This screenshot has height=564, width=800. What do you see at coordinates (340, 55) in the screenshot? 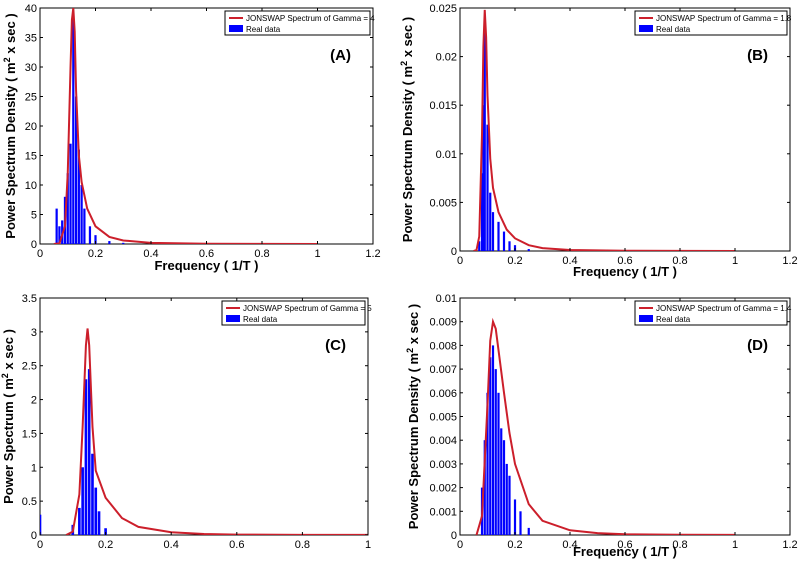
I see `panel-label: (A)` at bounding box center [340, 55].